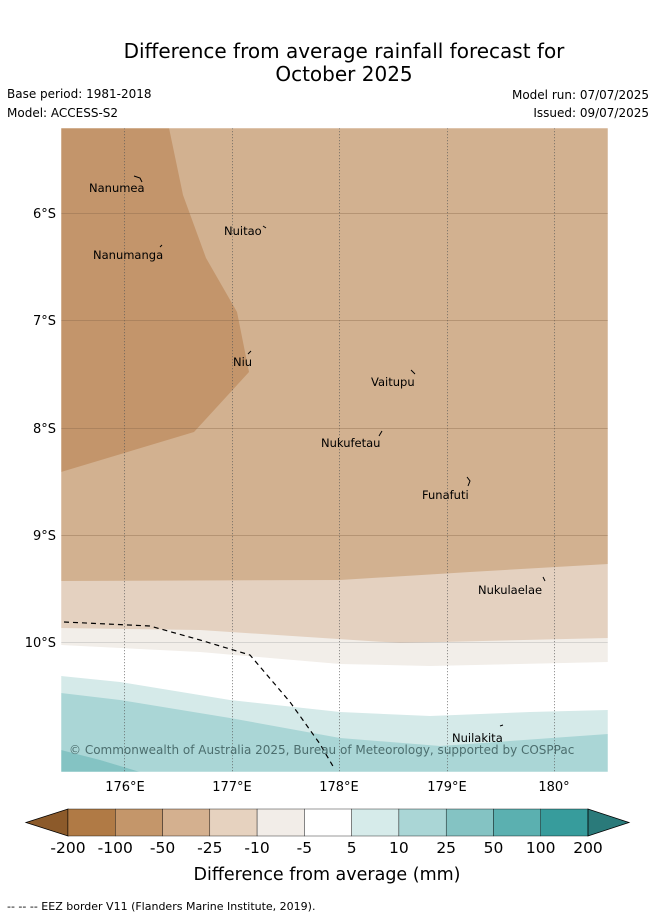 The image size is (655, 919). I want to click on lat-label-9s: 9°S, so click(44, 536).